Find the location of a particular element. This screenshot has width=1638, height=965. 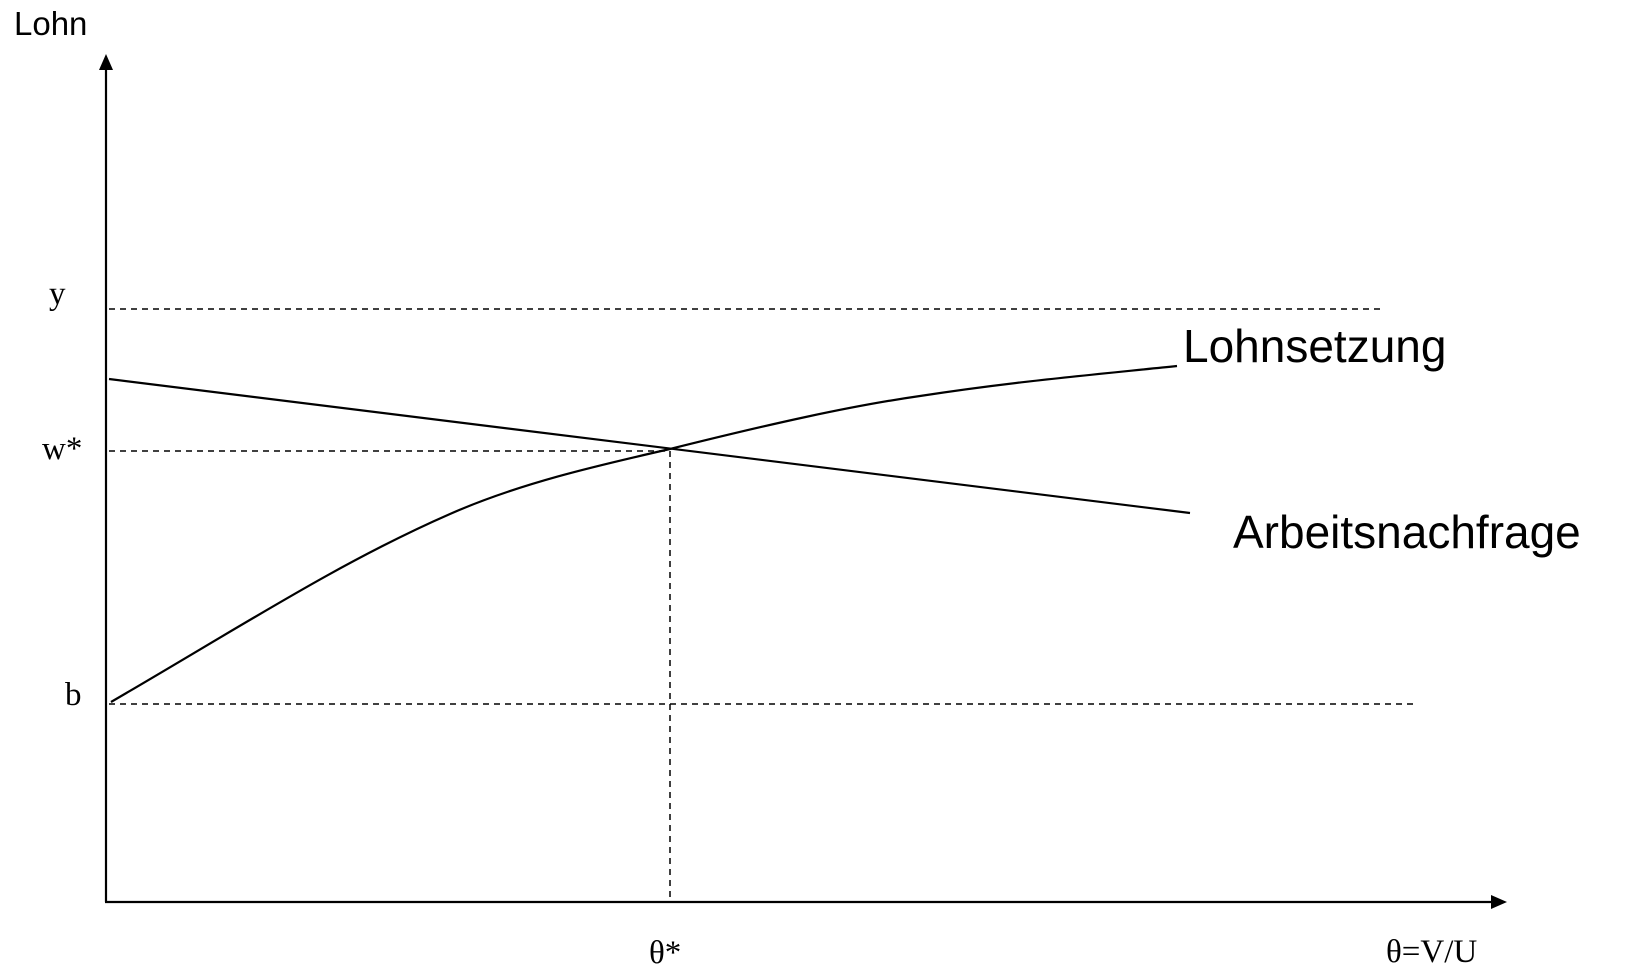

theta-star-label: θ* is located at coordinates (665, 950).